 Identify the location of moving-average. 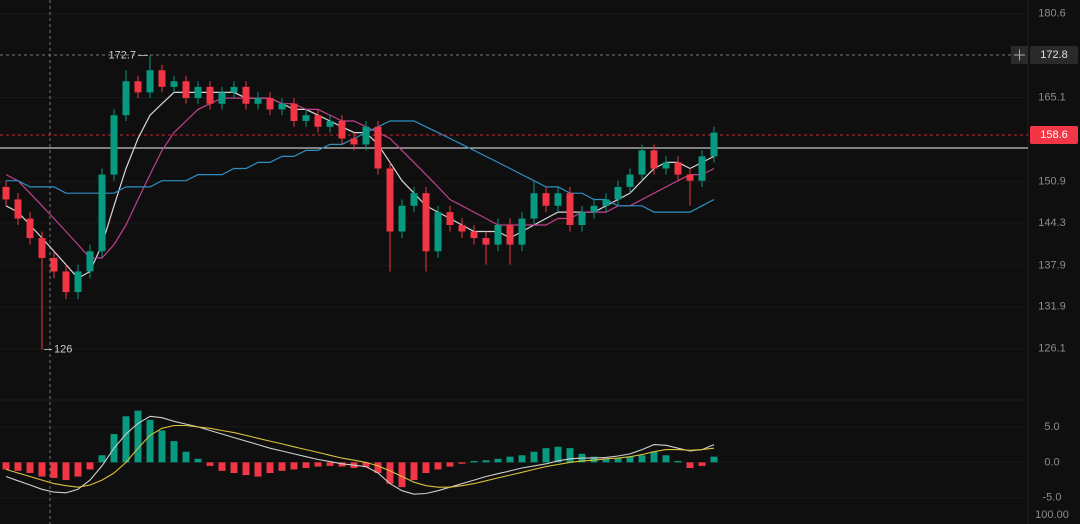
(360, 166).